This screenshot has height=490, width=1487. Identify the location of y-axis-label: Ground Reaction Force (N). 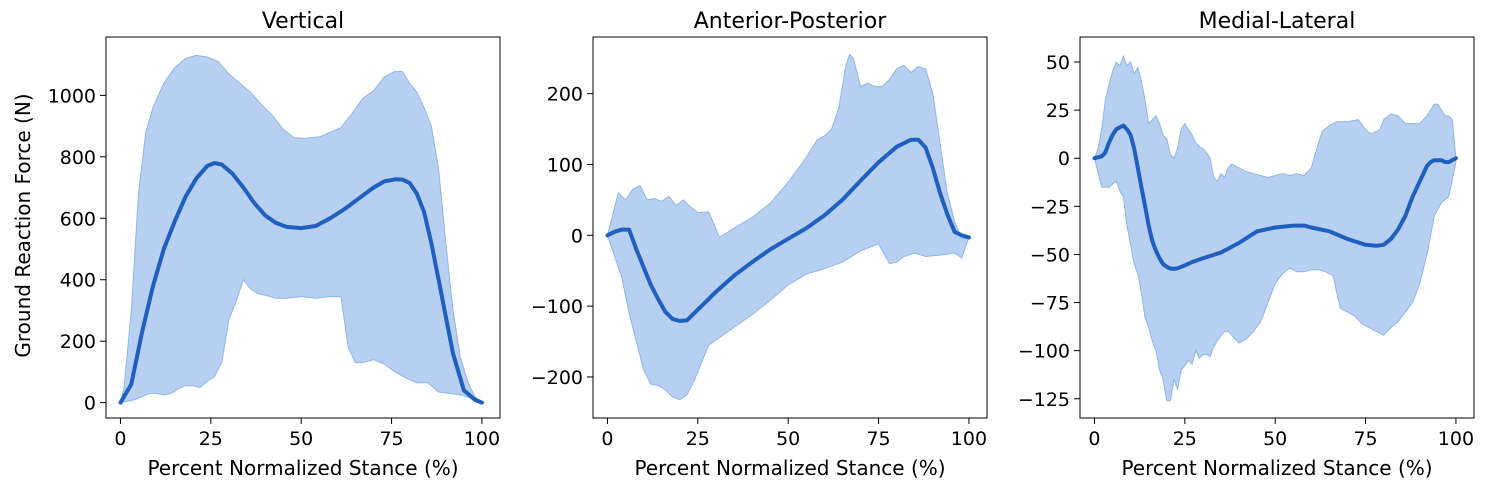
(23, 225).